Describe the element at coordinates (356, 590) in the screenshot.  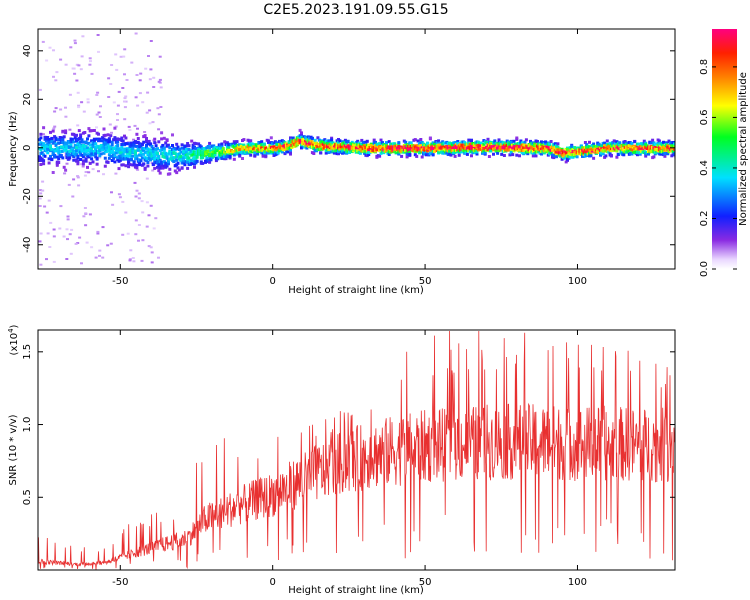
I see `snr-x-axis-label: Height of straight line (km)` at that location.